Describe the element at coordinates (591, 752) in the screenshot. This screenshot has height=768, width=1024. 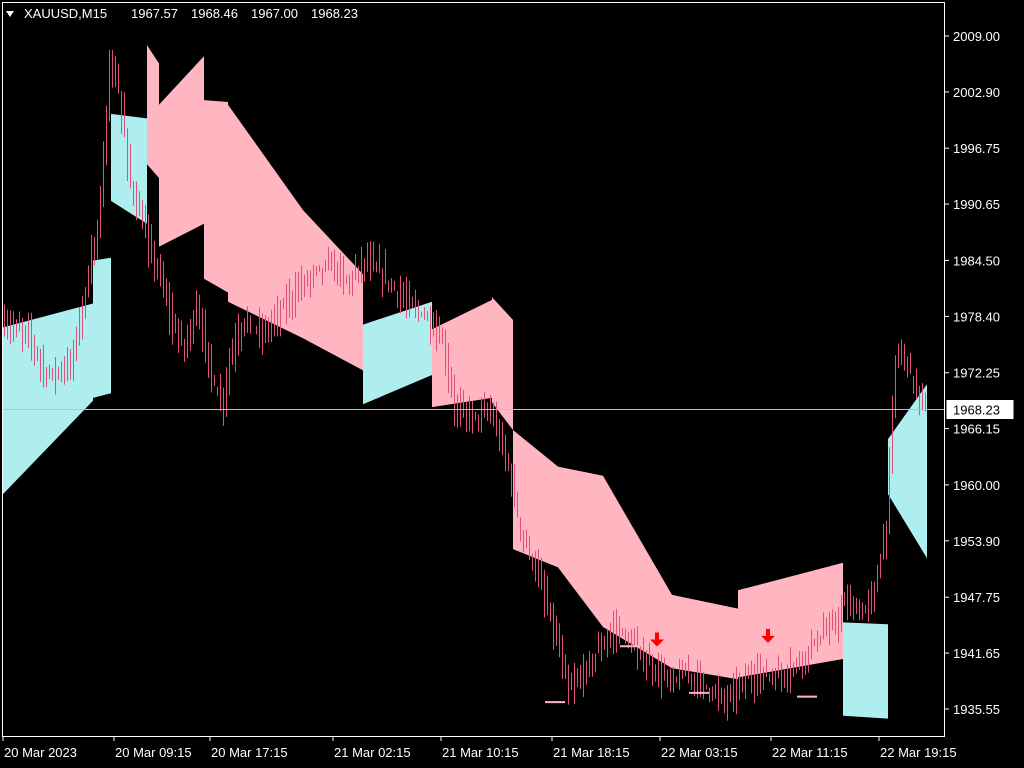
I see `x-tick-label: 21 Mar 18:15` at that location.